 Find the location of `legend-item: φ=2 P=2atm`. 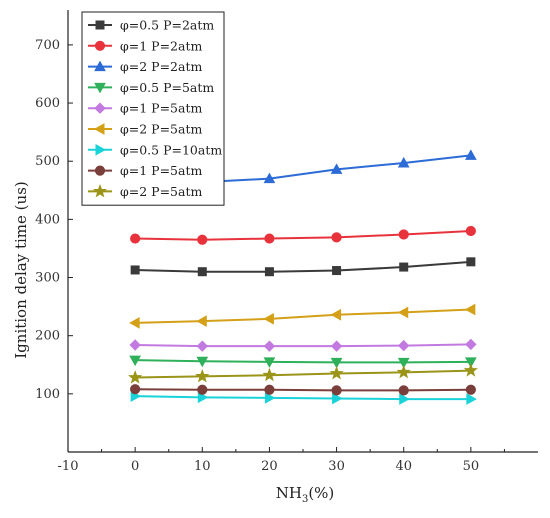

legend-item: φ=2 P=2atm is located at coordinates (145, 66).